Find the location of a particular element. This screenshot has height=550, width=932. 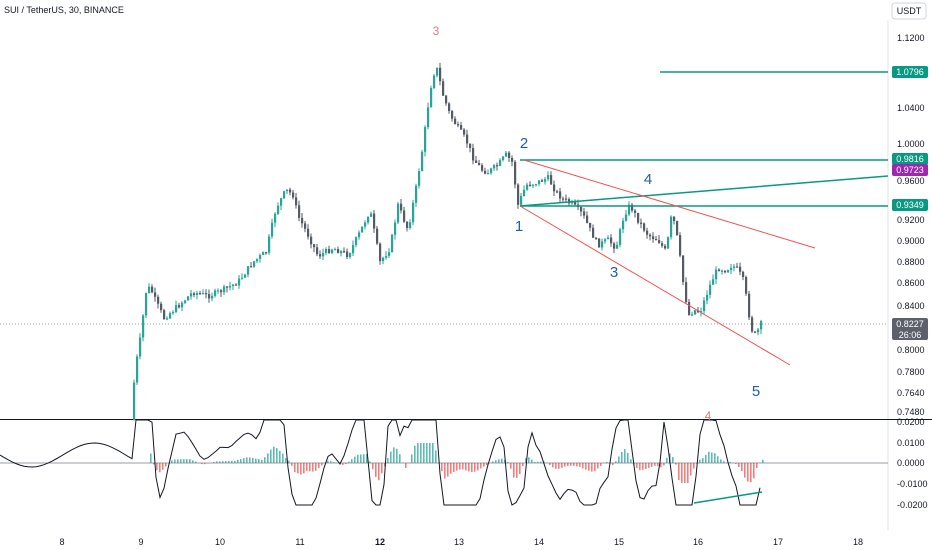

price-tag-label: 0.8227 is located at coordinates (910, 324).